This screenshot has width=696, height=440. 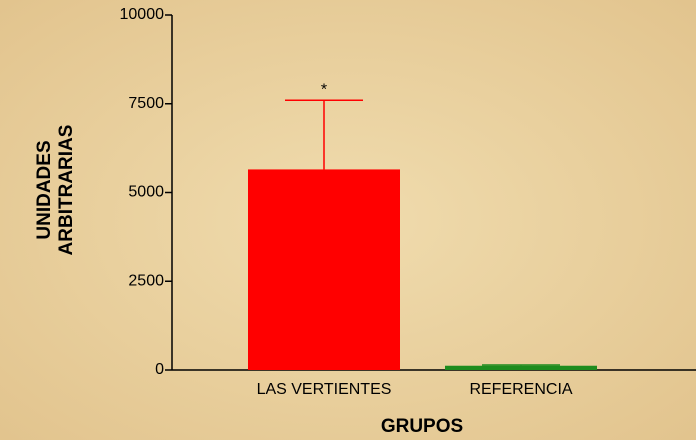 What do you see at coordinates (142, 14) in the screenshot?
I see `y-tick-label: 10000` at bounding box center [142, 14].